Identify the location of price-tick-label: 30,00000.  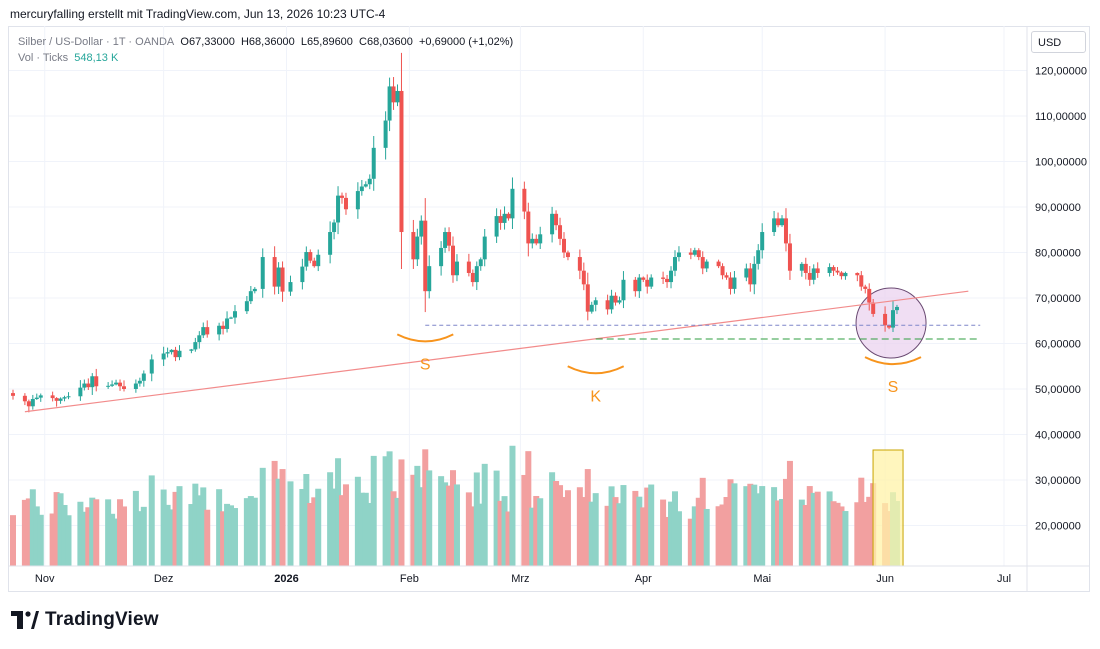
(1058, 481).